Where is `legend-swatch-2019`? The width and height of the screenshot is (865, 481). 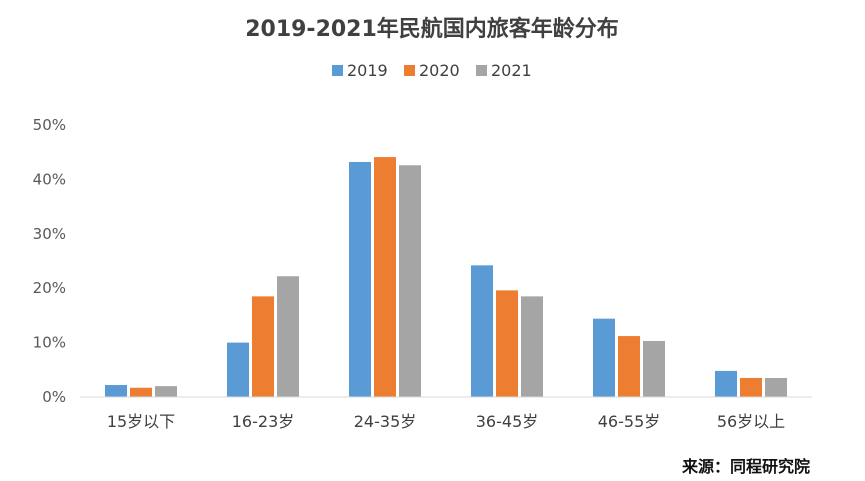 legend-swatch-2019 is located at coordinates (337, 70).